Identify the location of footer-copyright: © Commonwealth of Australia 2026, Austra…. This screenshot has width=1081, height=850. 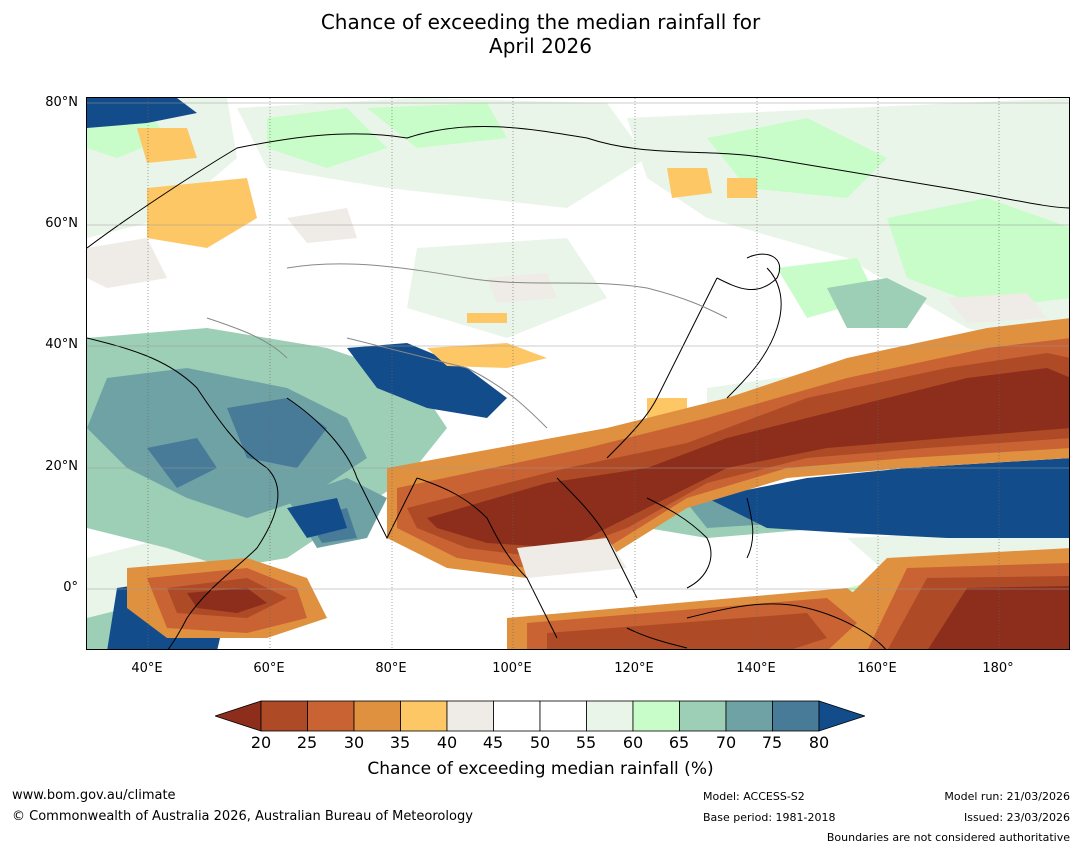
(242, 816).